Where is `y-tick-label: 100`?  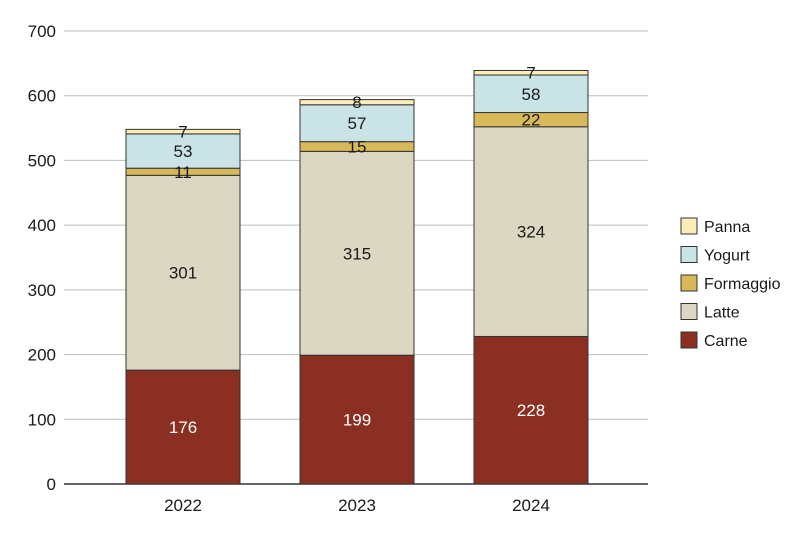 y-tick-label: 100 is located at coordinates (42, 419).